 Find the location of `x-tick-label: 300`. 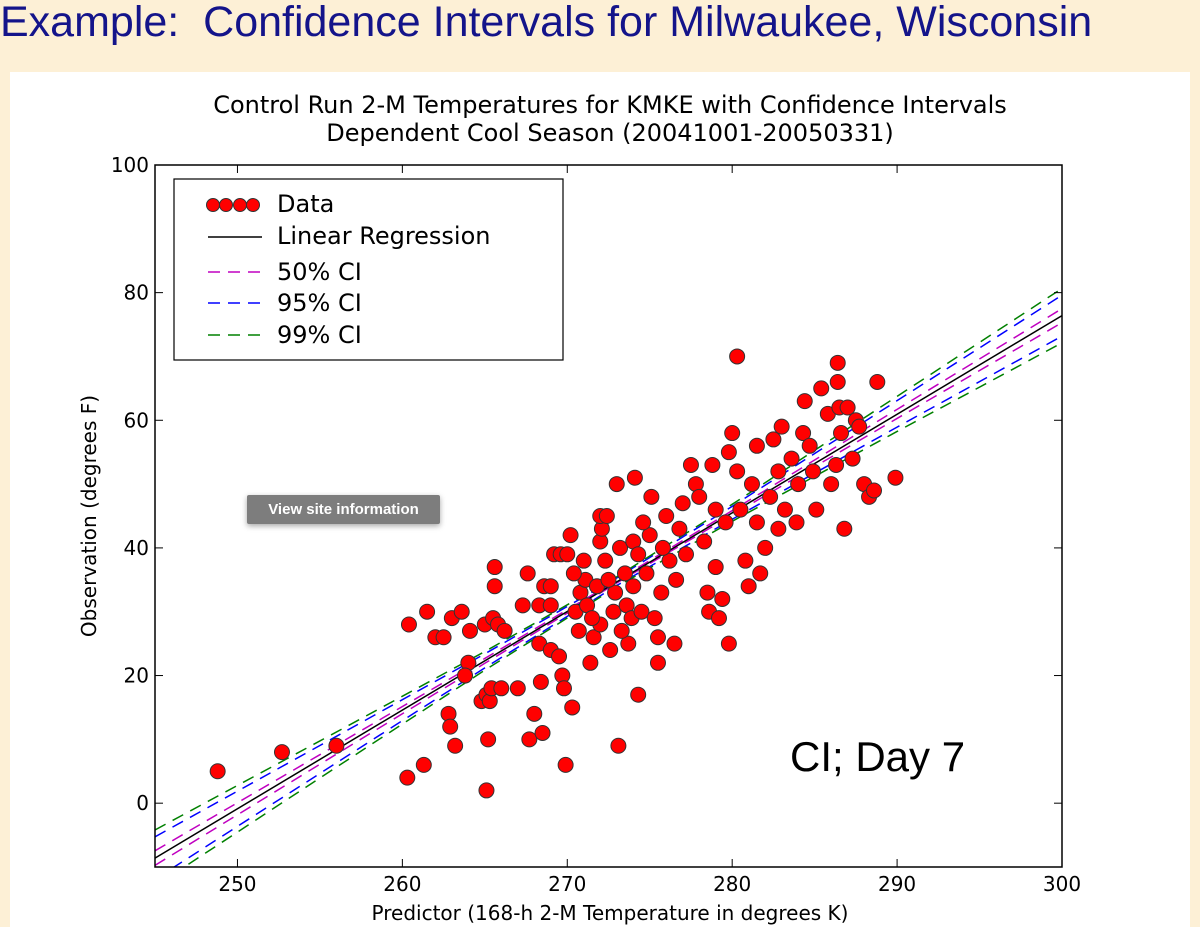

x-tick-label: 300 is located at coordinates (1062, 884).